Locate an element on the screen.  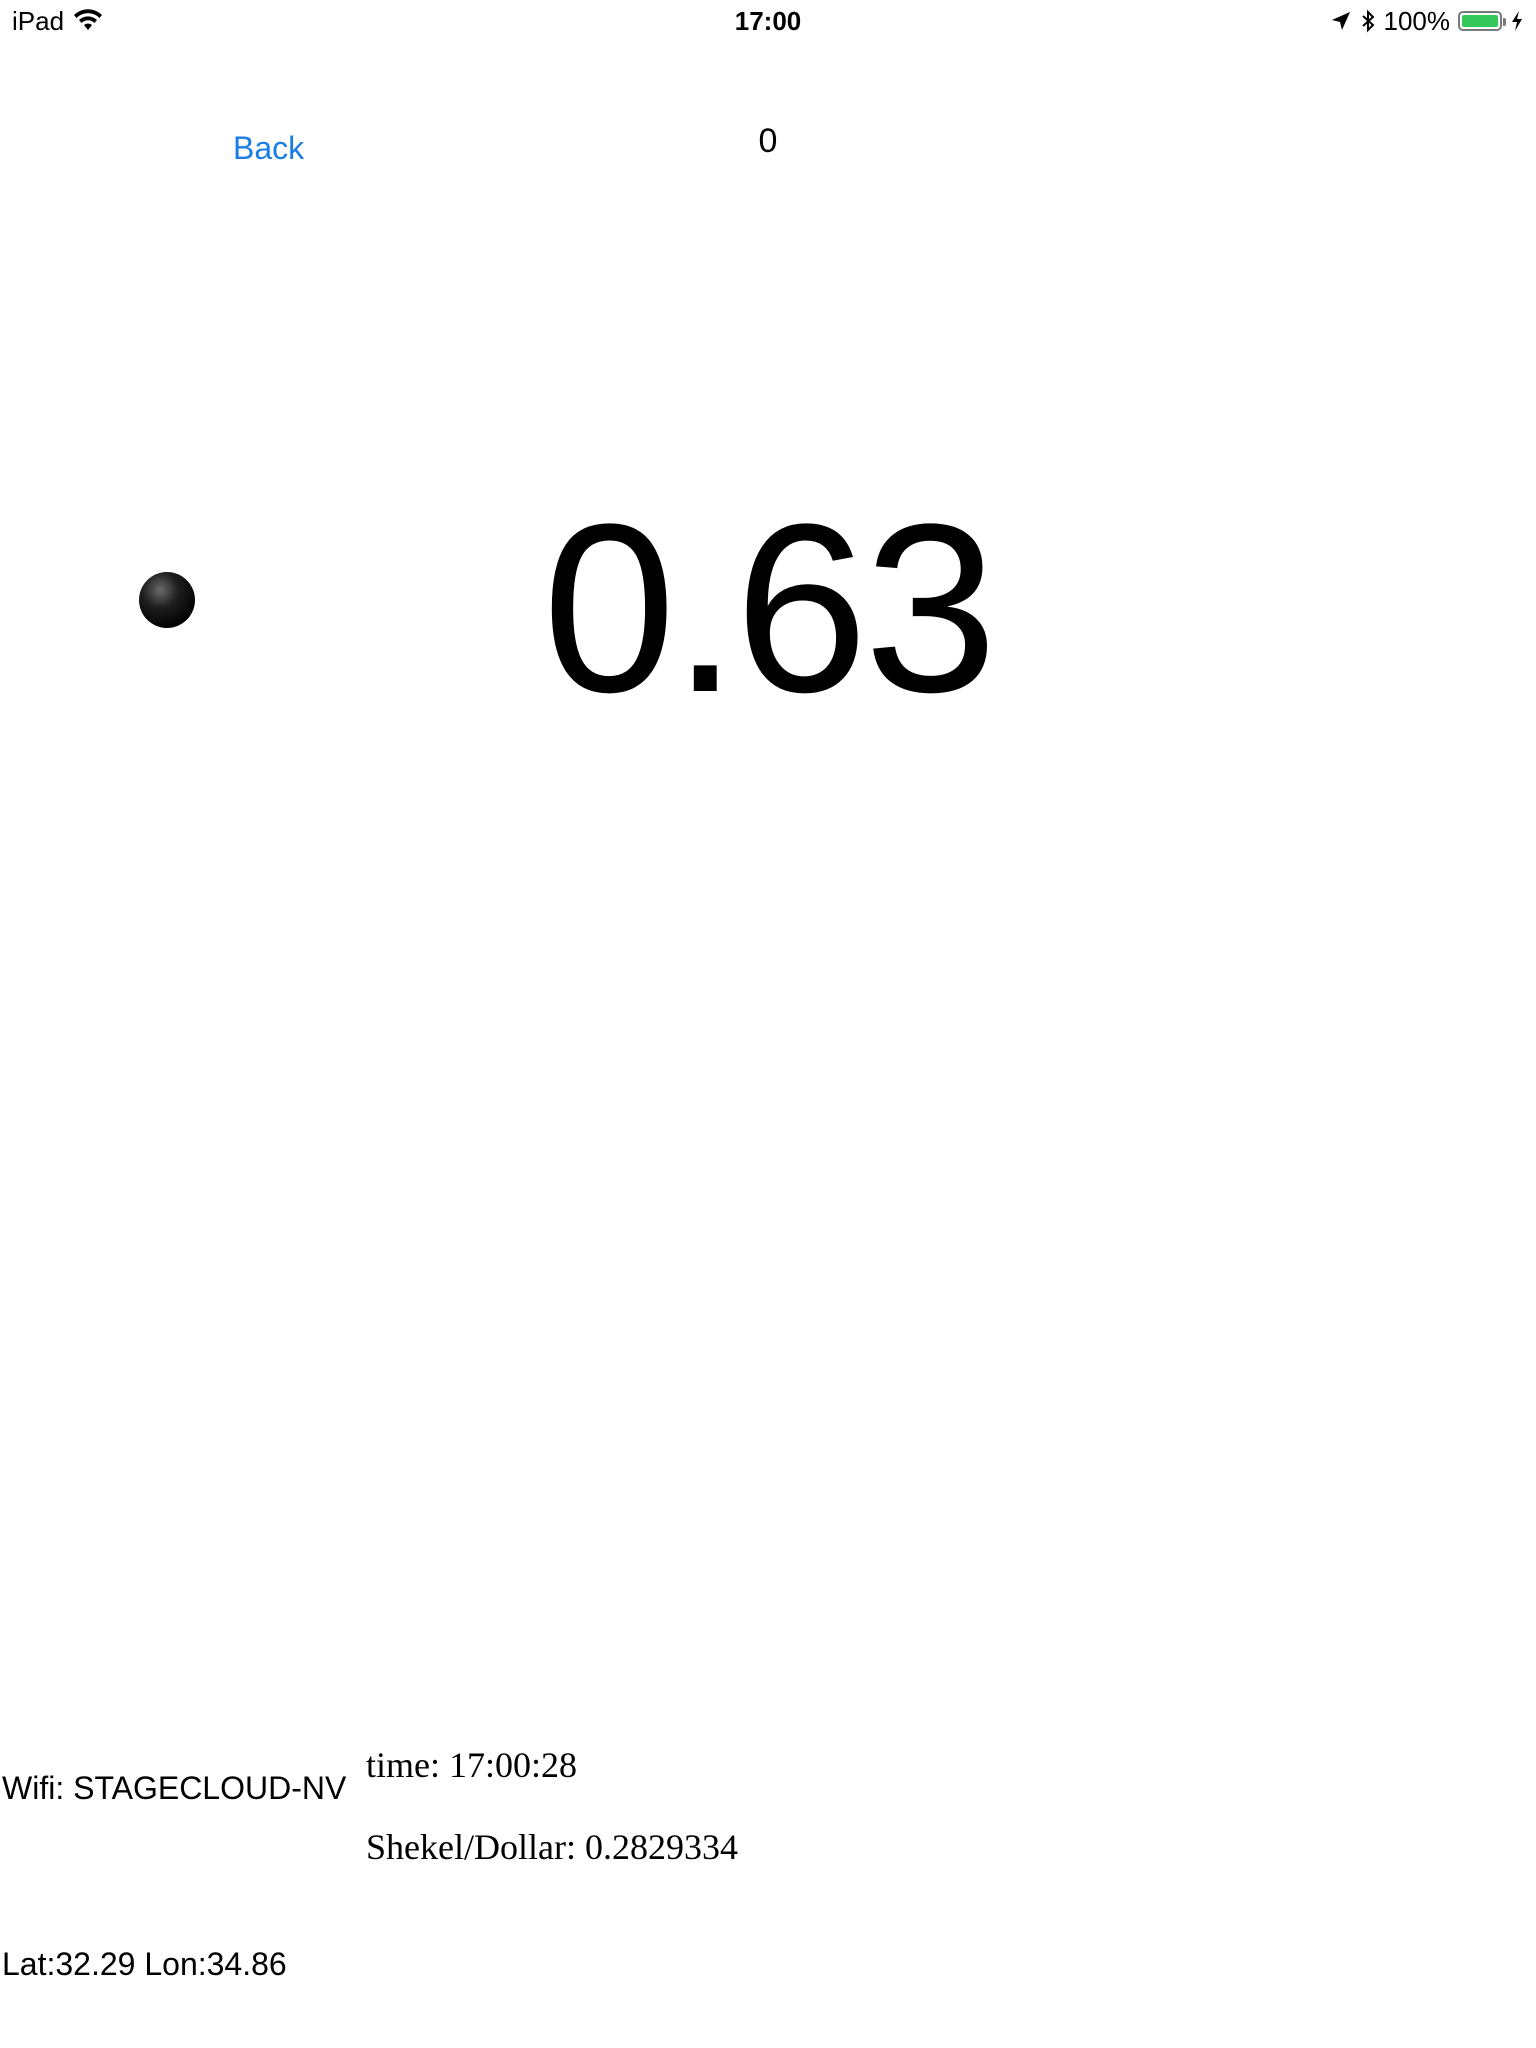
bluetooth-icon is located at coordinates (1367, 21).